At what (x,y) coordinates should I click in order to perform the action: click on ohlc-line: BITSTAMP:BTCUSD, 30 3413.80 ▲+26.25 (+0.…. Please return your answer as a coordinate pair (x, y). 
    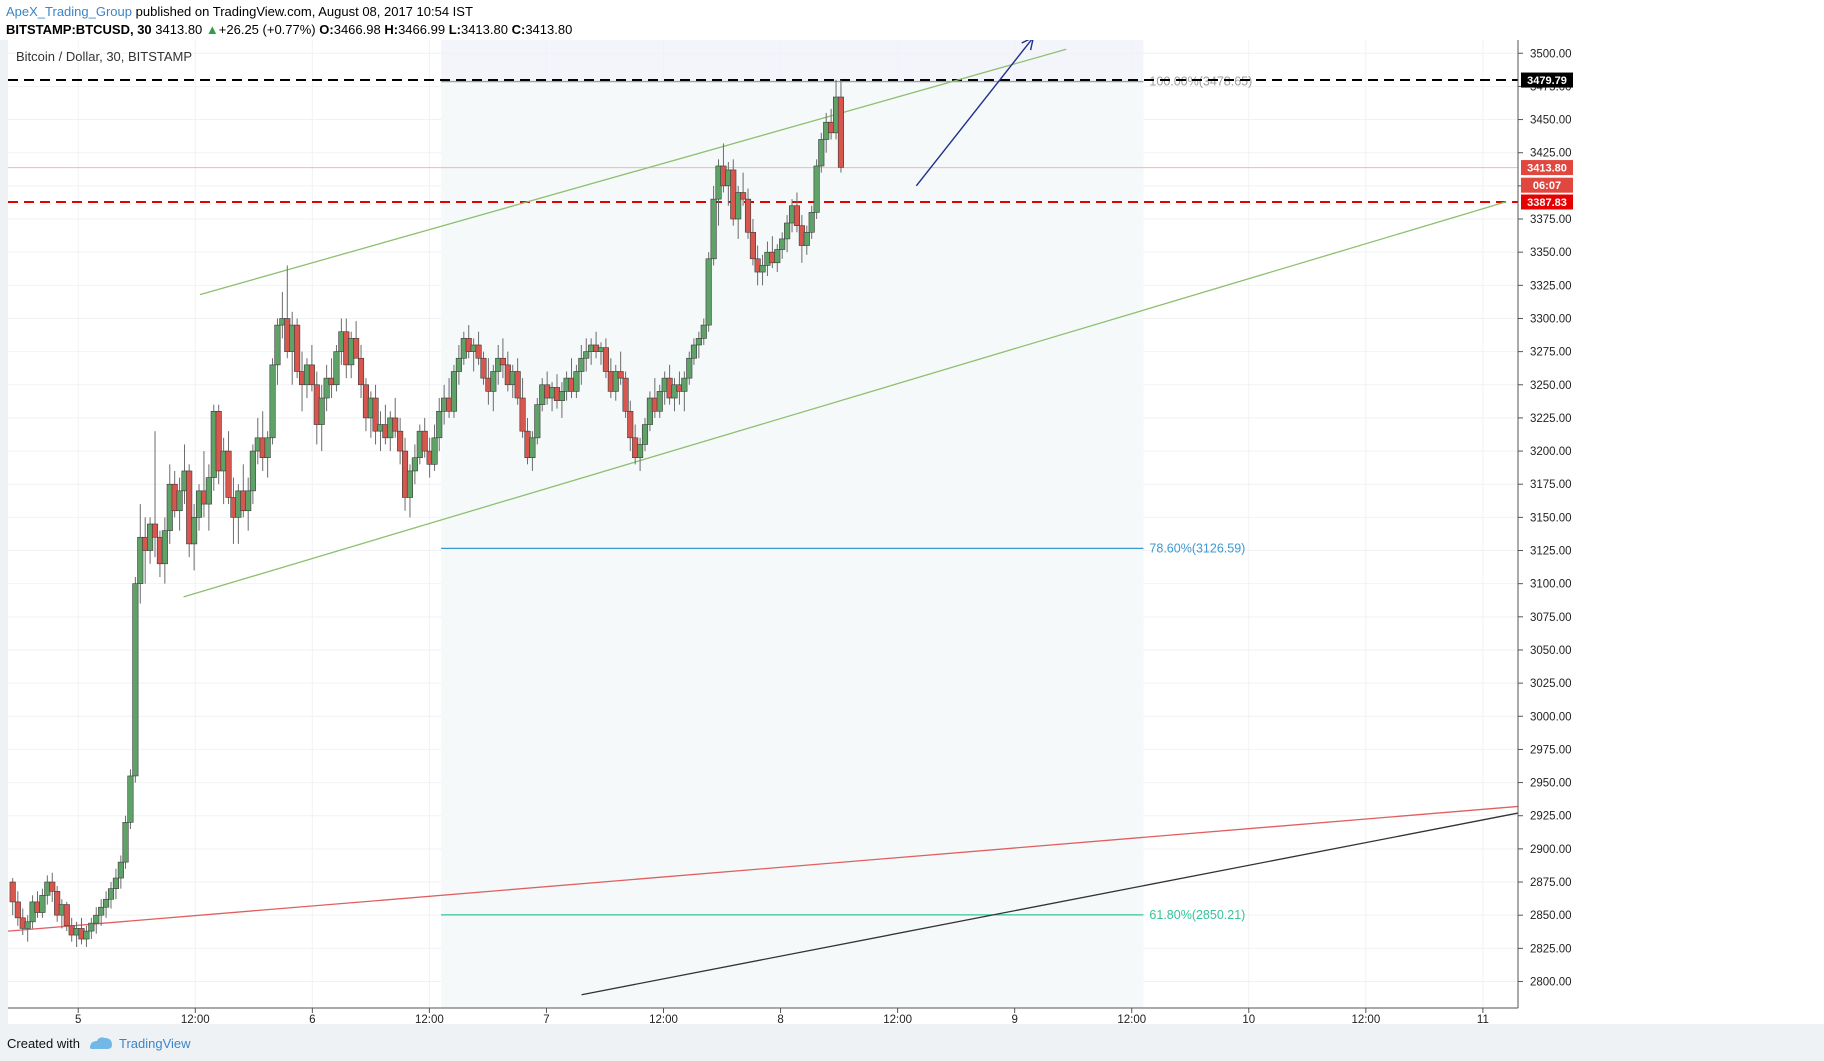
    Looking at the image, I should click on (289, 29).